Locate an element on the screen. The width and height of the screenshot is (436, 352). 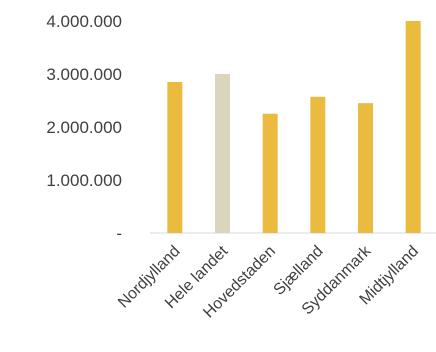
y-tick-label: - is located at coordinates (119, 233).